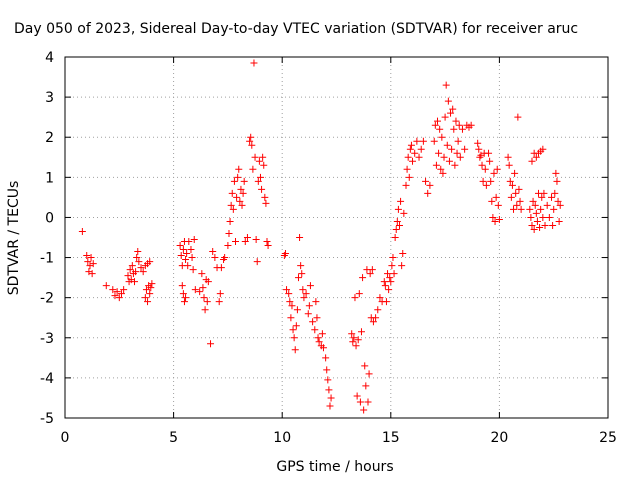  What do you see at coordinates (47, 379) in the screenshot?
I see `y-tick-label: -4` at bounding box center [47, 379].